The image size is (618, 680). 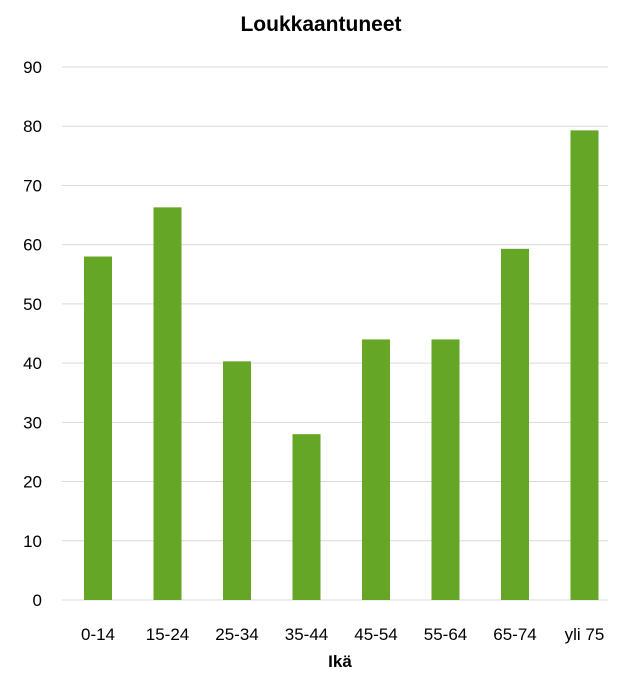 I want to click on x-tick-label: yli 75, so click(x=585, y=634).